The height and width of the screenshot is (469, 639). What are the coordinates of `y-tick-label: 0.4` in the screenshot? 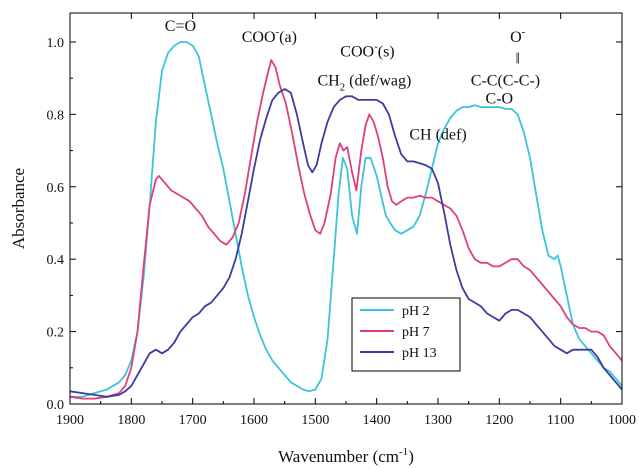 It's located at (56, 260).